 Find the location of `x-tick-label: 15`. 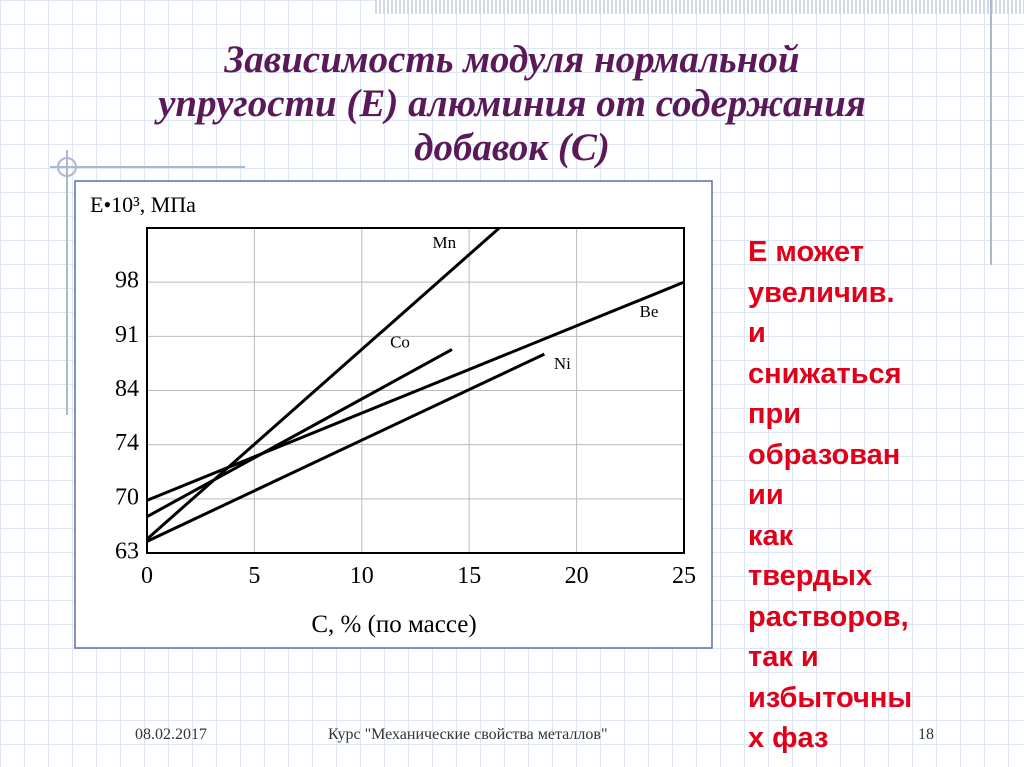

x-tick-label: 15 is located at coordinates (469, 576).